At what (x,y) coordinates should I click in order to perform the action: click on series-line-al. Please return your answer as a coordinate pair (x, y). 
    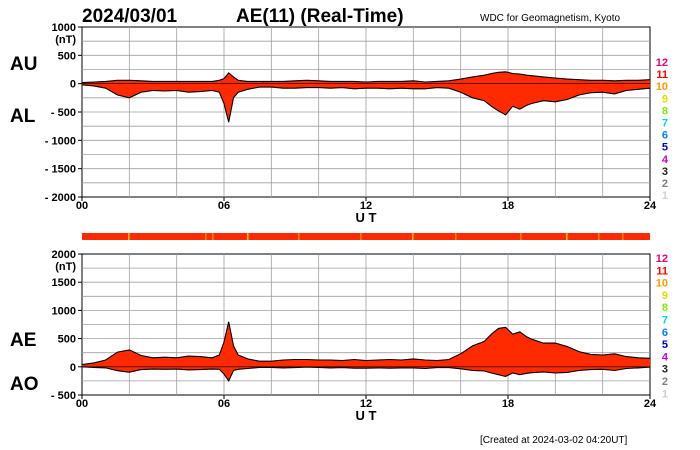
    Looking at the image, I should click on (366, 103).